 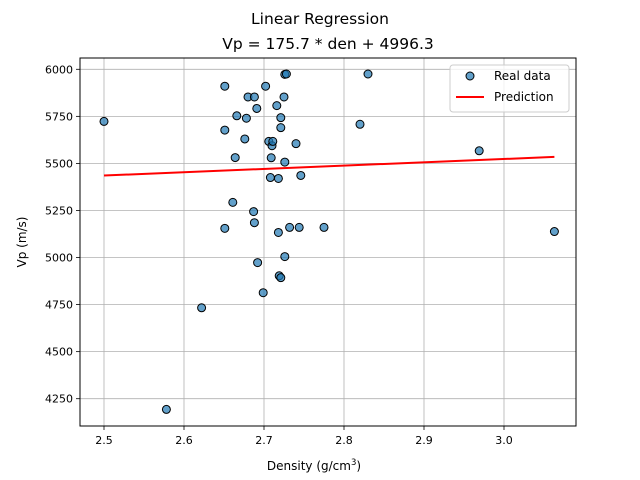 I want to click on y-tick-label: 5500, so click(x=59, y=163).